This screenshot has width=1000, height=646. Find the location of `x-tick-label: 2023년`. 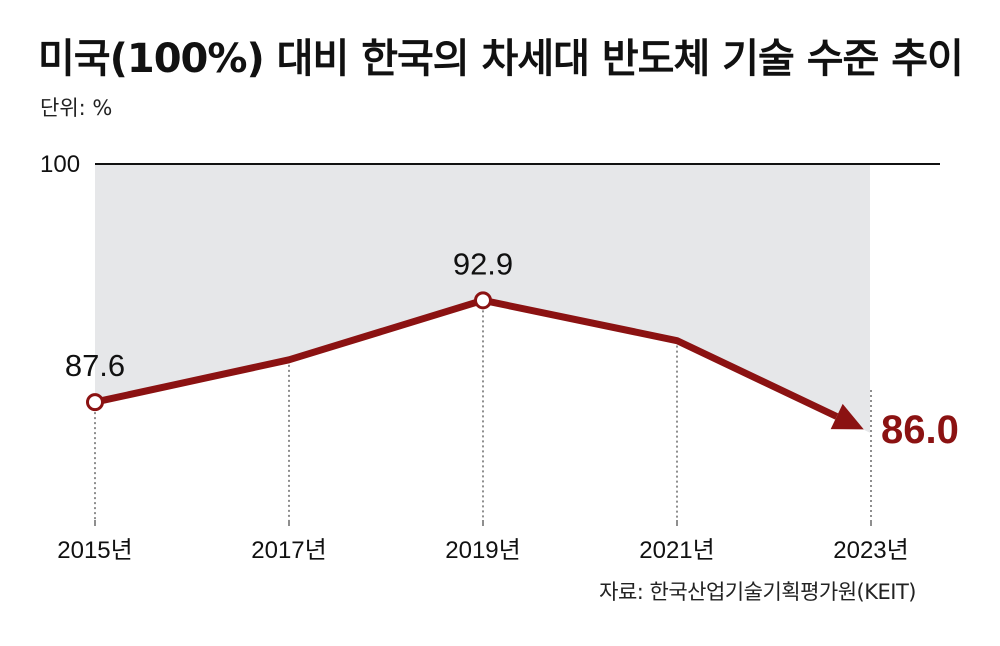

x-tick-label: 2023년 is located at coordinates (870, 550).